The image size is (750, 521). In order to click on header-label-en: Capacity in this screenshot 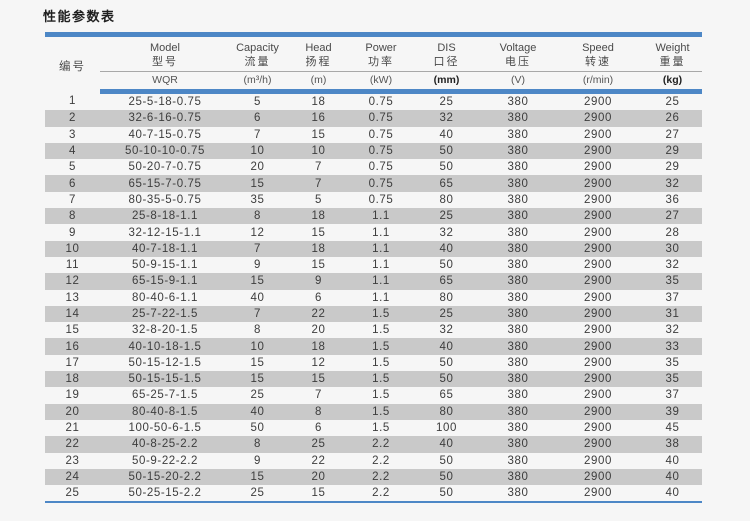, I will do `click(257, 48)`.